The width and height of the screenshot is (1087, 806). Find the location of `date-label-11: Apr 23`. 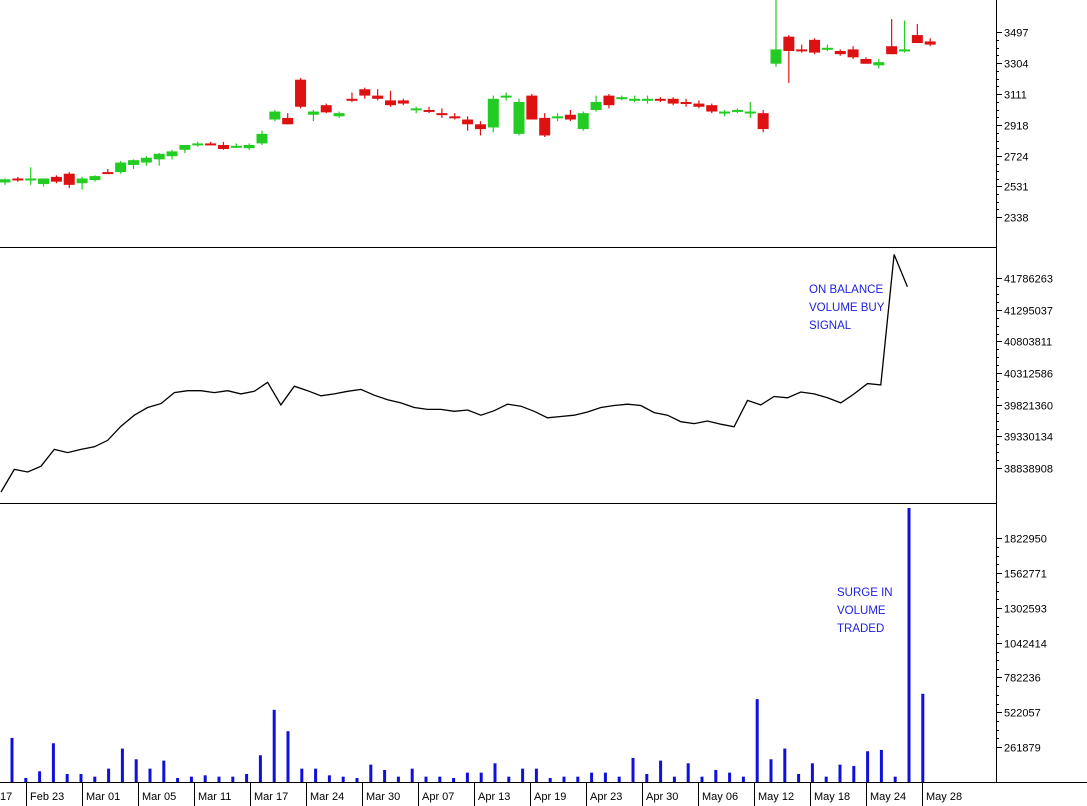

date-label-11: Apr 23 is located at coordinates (606, 797).